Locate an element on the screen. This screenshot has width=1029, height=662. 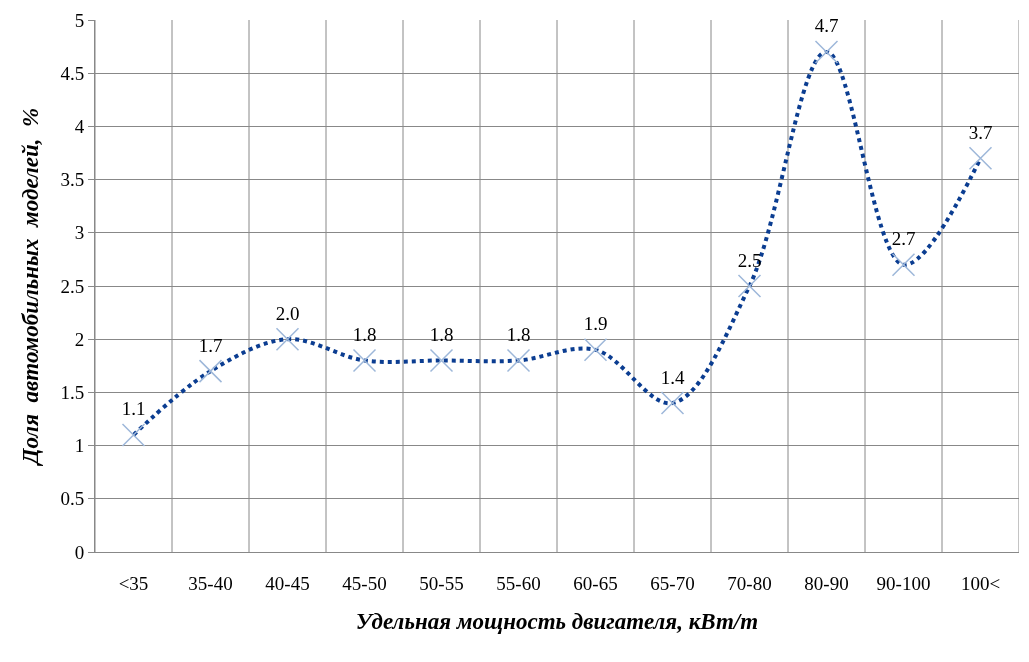
y-tick-label: 2 is located at coordinates (79, 339).